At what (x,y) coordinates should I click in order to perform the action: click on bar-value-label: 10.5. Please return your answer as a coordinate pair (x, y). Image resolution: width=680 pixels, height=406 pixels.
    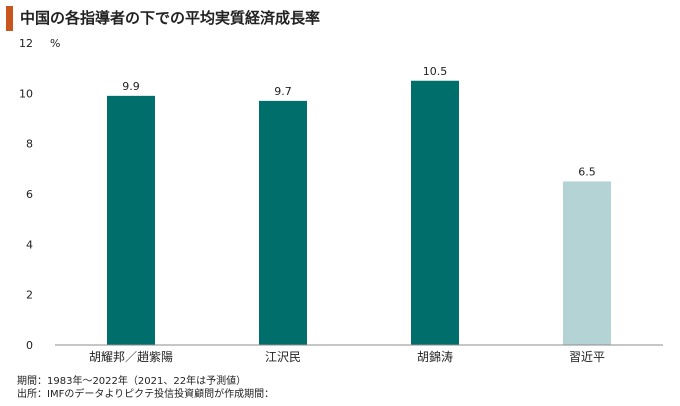
    Looking at the image, I should click on (435, 71).